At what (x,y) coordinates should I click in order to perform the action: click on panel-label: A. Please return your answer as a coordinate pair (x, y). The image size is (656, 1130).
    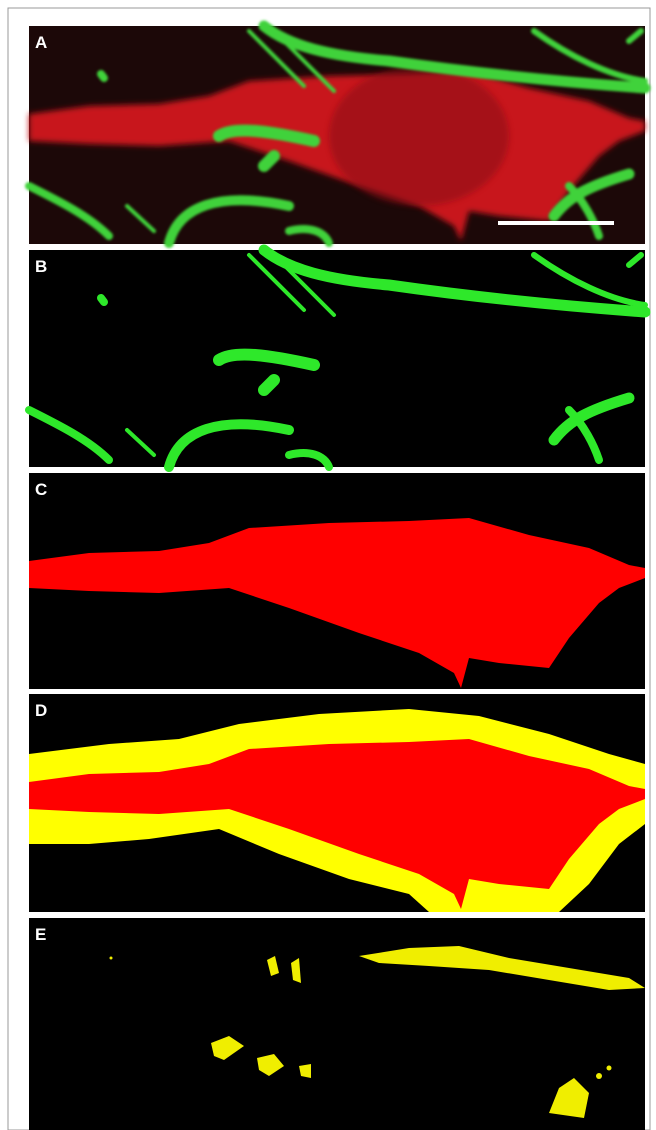
    Looking at the image, I should click on (41, 42).